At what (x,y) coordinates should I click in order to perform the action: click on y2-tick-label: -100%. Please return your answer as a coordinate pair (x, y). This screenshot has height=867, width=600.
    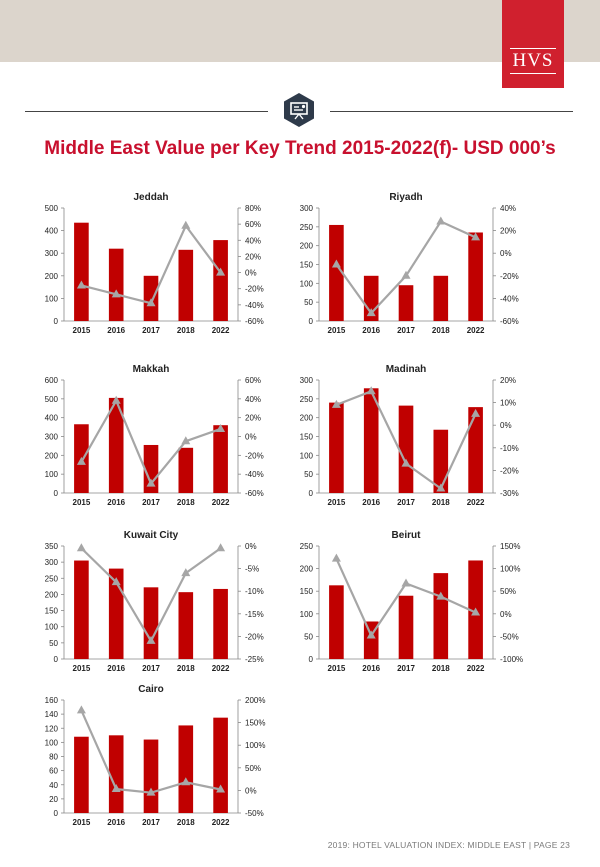
    Looking at the image, I should click on (511, 659).